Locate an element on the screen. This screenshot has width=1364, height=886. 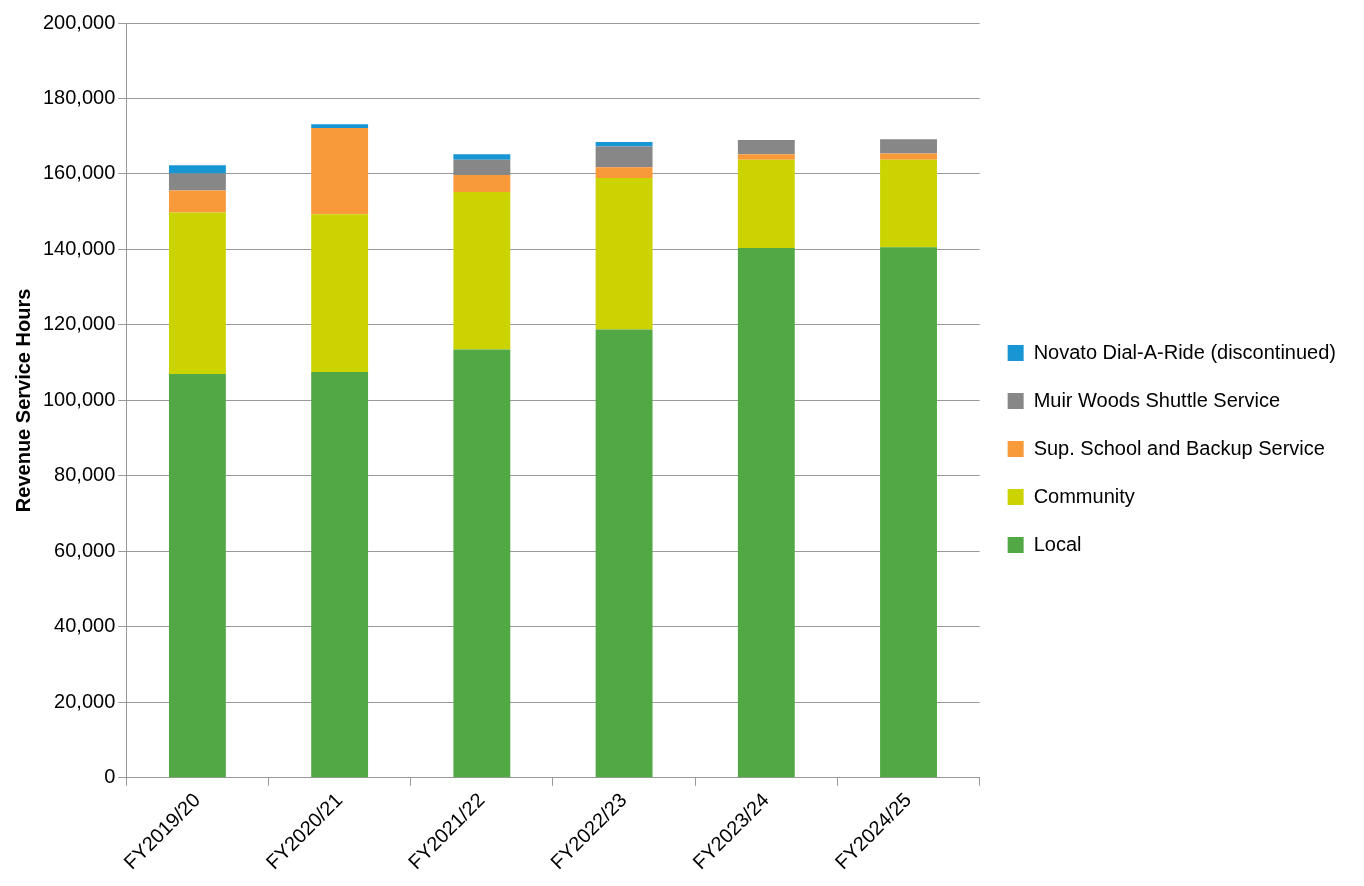
y-tick-label: 200,000 is located at coordinates (79, 21).